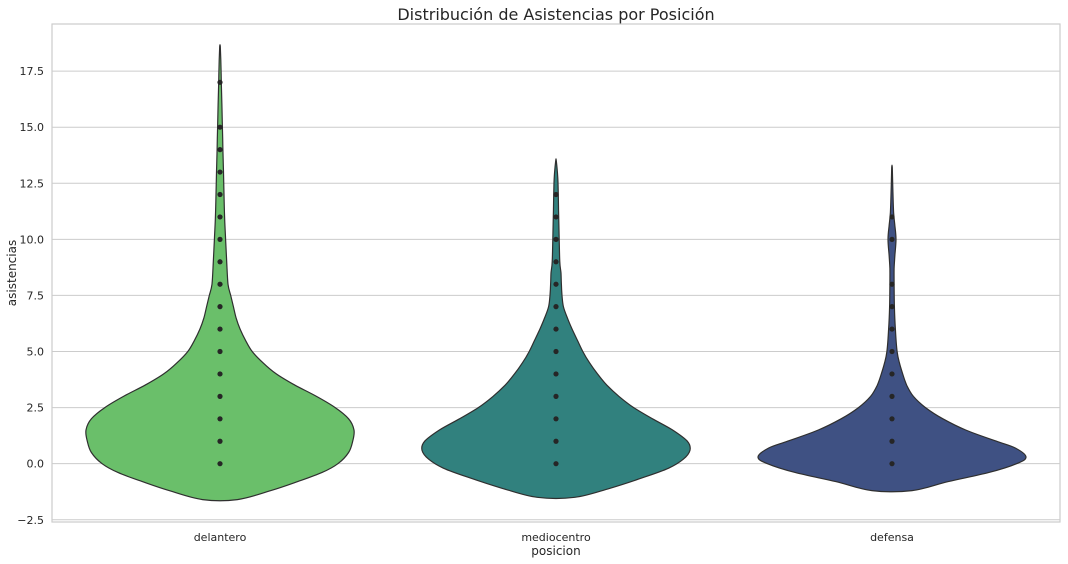 Image resolution: width=1068 pixels, height=564 pixels. Describe the element at coordinates (12, 273) in the screenshot. I see `y-axis-label: asistencias` at that location.